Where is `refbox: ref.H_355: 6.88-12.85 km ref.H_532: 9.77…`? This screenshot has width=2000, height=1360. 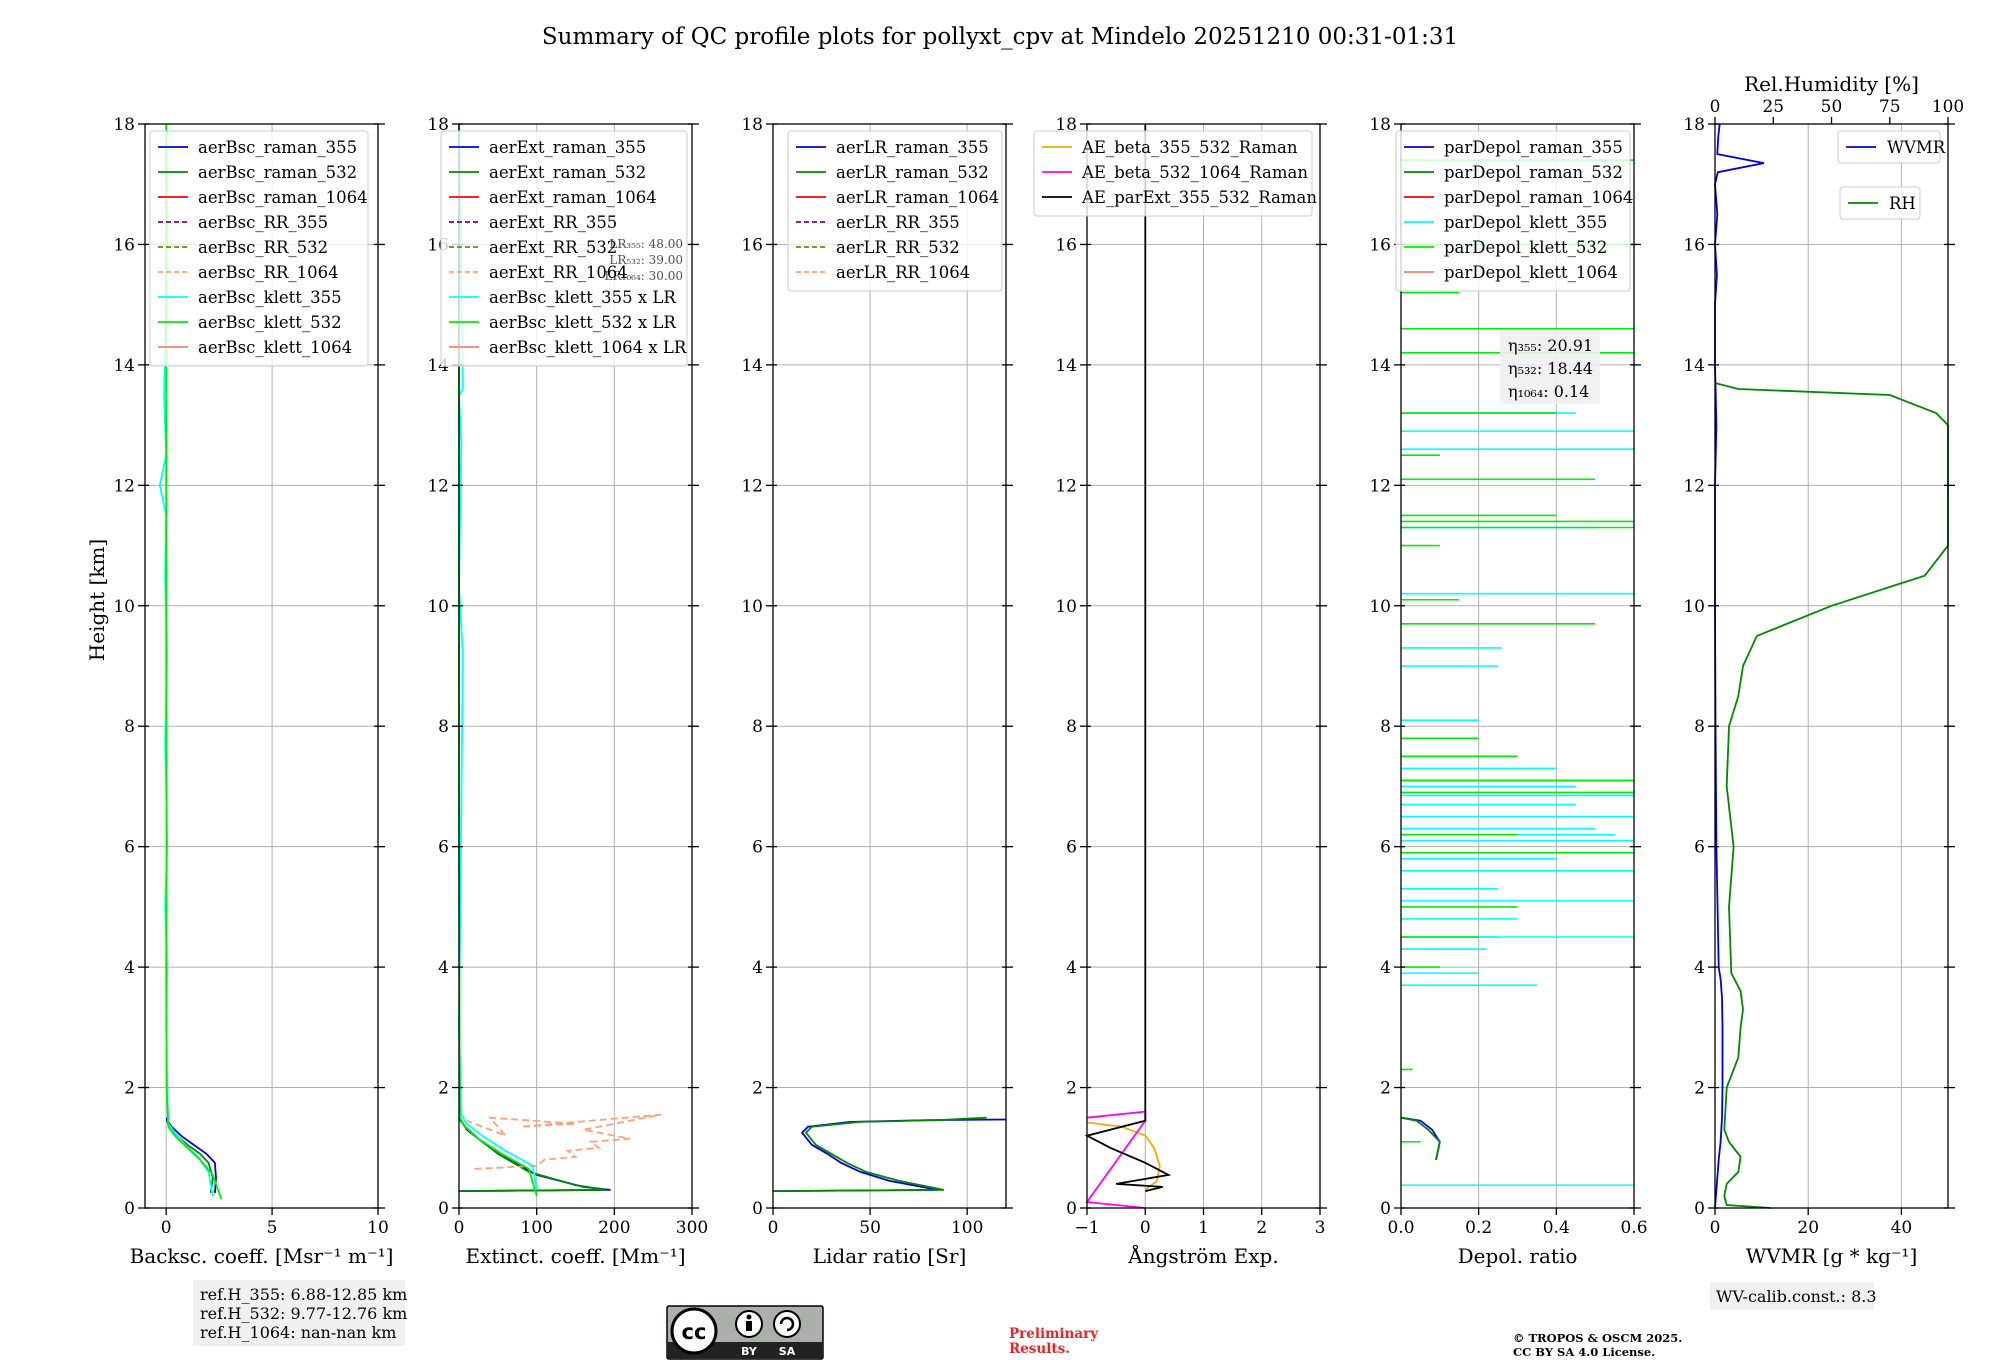
refbox: ref.H_355: 6.88-12.85 km ref.H_532: 9.77… is located at coordinates (300, 1313).